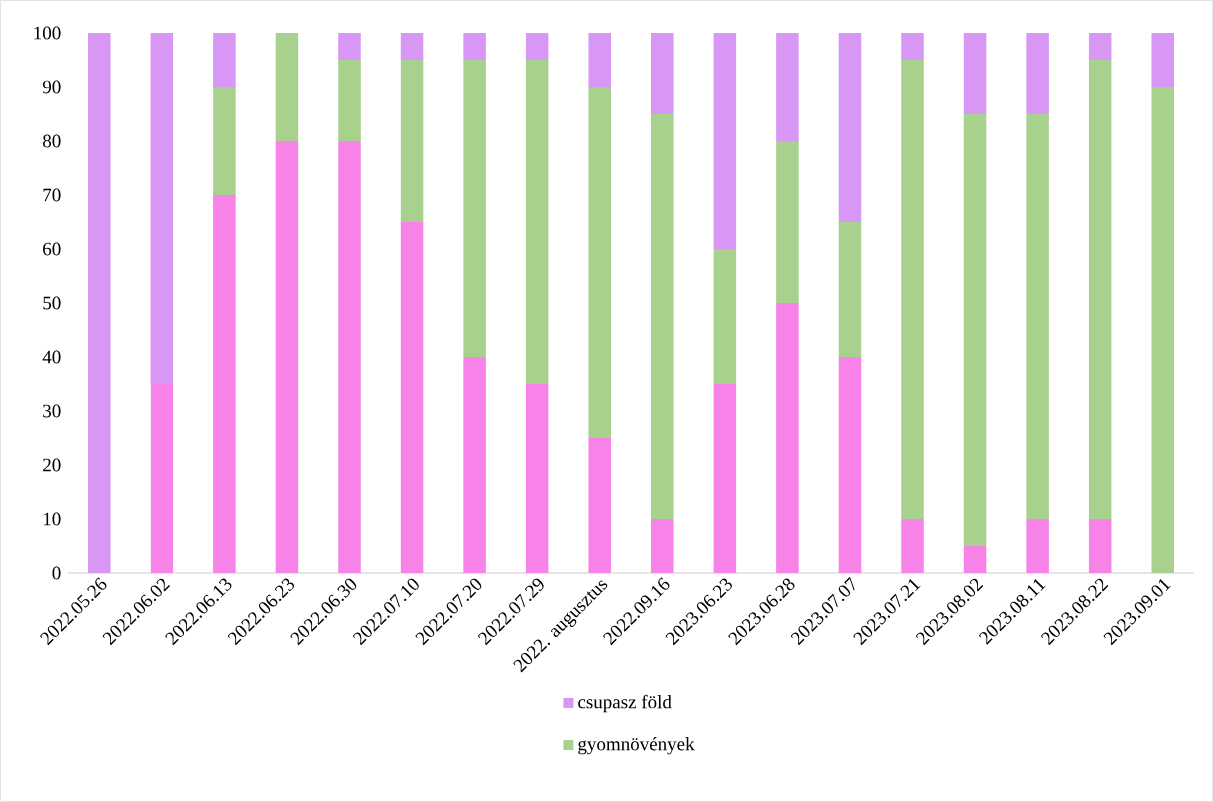 The height and width of the screenshot is (802, 1213). Describe the element at coordinates (625, 703) in the screenshot. I see `legend-label: csupasz föld` at that location.